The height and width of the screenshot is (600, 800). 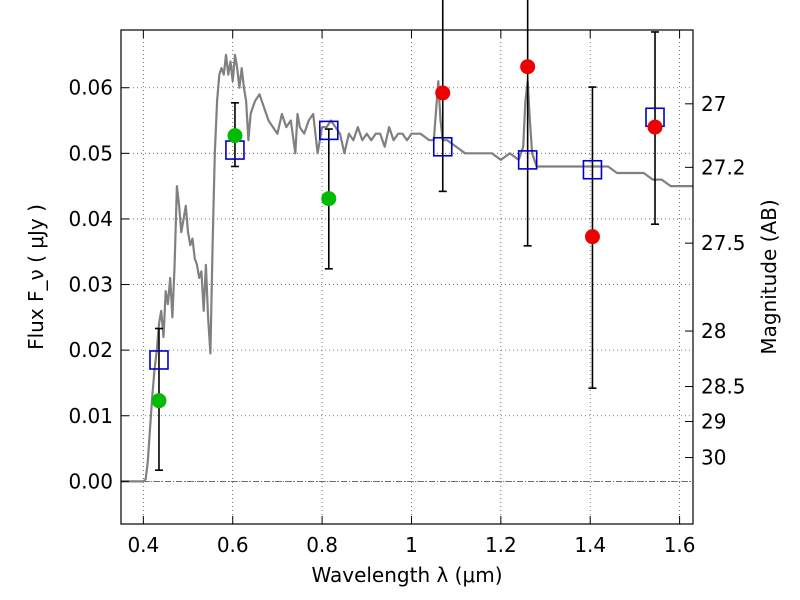 I want to click on magnitude-tick-label: 30, so click(x=713, y=458).